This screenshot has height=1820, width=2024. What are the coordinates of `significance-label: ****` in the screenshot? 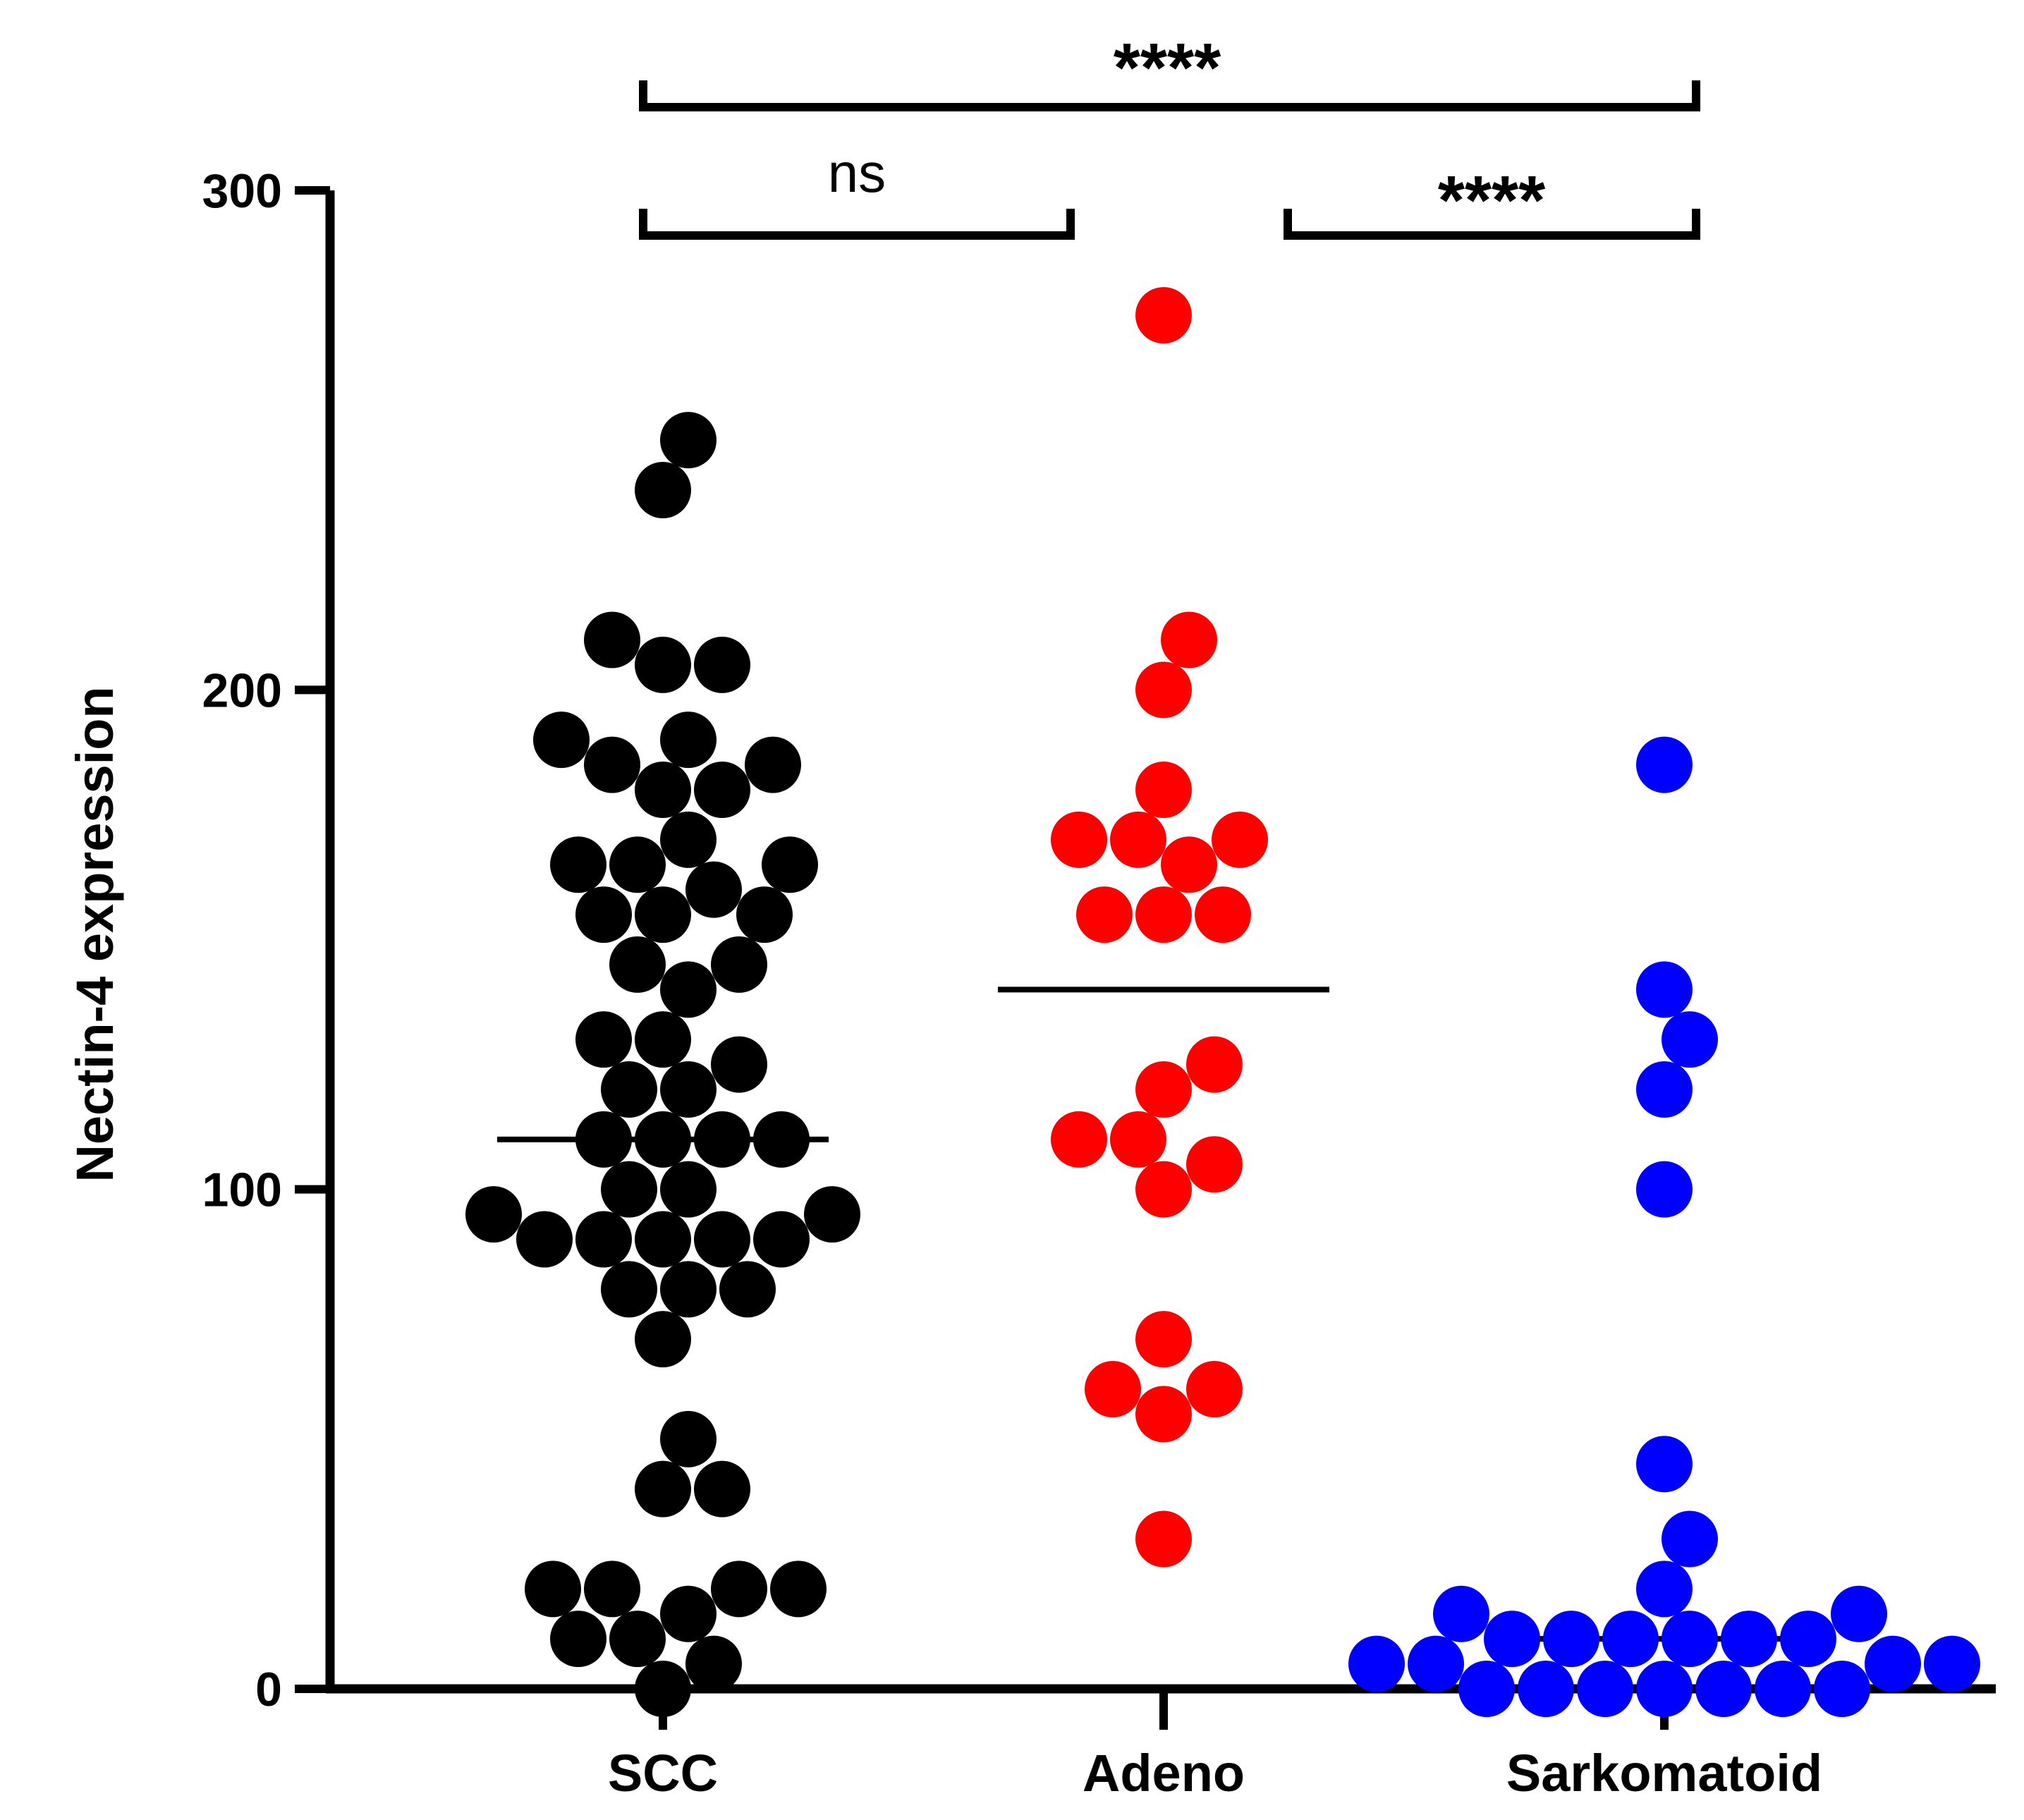 It's located at (1492, 200).